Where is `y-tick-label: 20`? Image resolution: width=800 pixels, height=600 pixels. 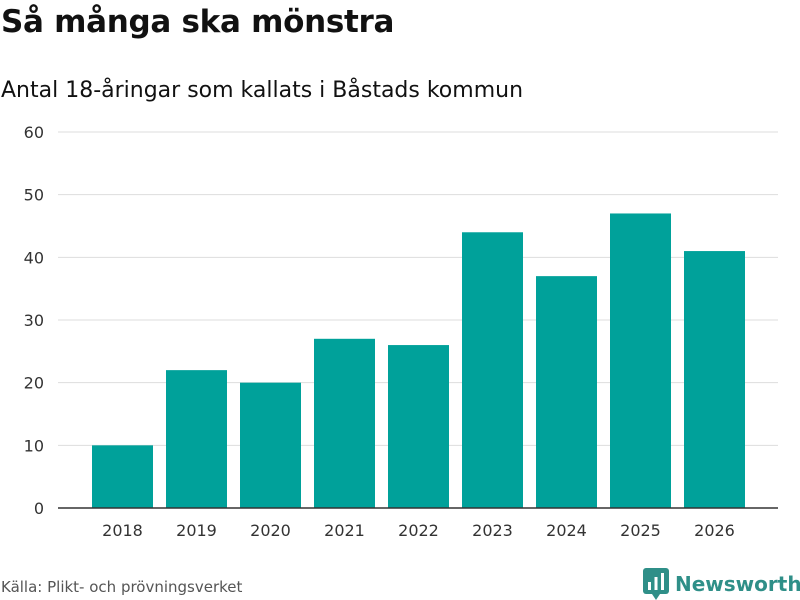
y-tick-label: 20 is located at coordinates (34, 383).